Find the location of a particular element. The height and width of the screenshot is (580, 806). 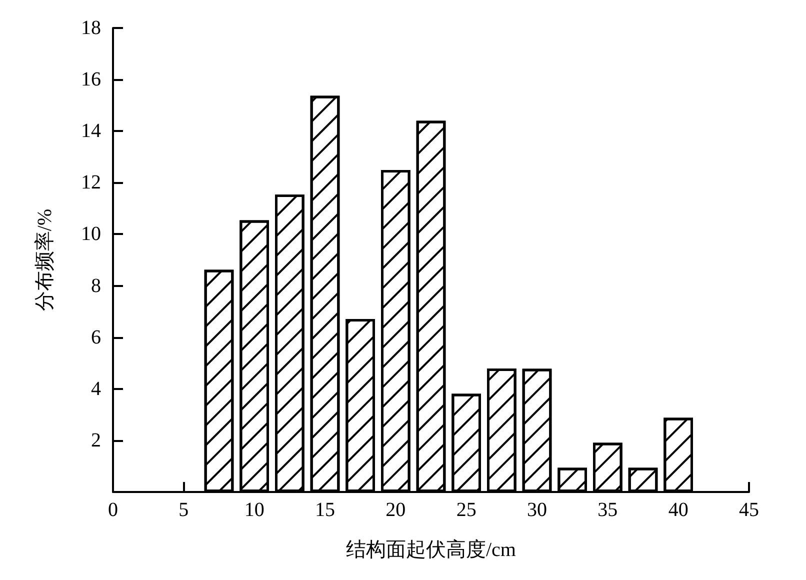

y-tick-label: 2 is located at coordinates (96, 440).